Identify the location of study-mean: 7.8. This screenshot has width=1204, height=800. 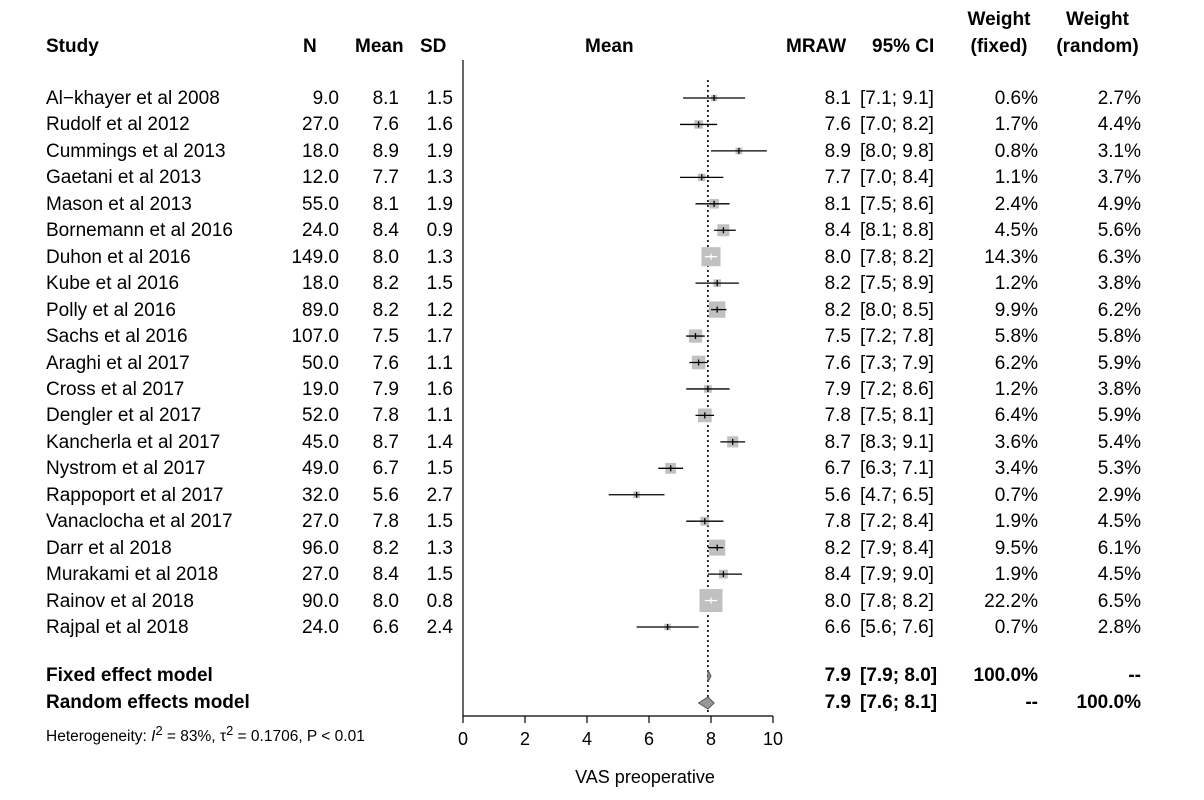
(385, 522).